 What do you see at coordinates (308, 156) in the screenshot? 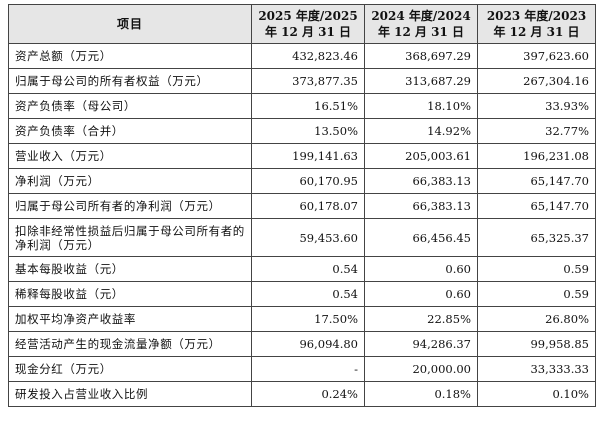
I see `cell-2025: 199,141.63` at bounding box center [308, 156].